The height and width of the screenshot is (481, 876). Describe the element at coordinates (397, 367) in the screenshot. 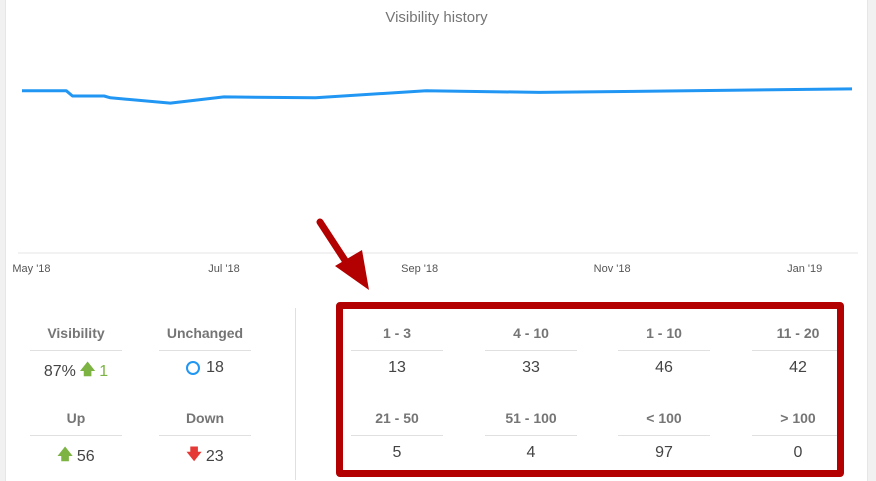

I see `range-value: 13` at that location.